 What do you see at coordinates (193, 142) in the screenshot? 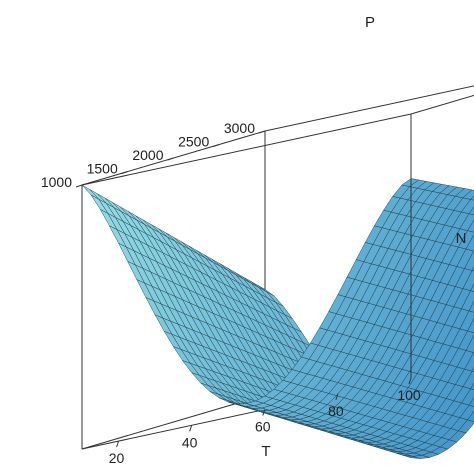
I see `y-tick-label: 2500` at bounding box center [193, 142].